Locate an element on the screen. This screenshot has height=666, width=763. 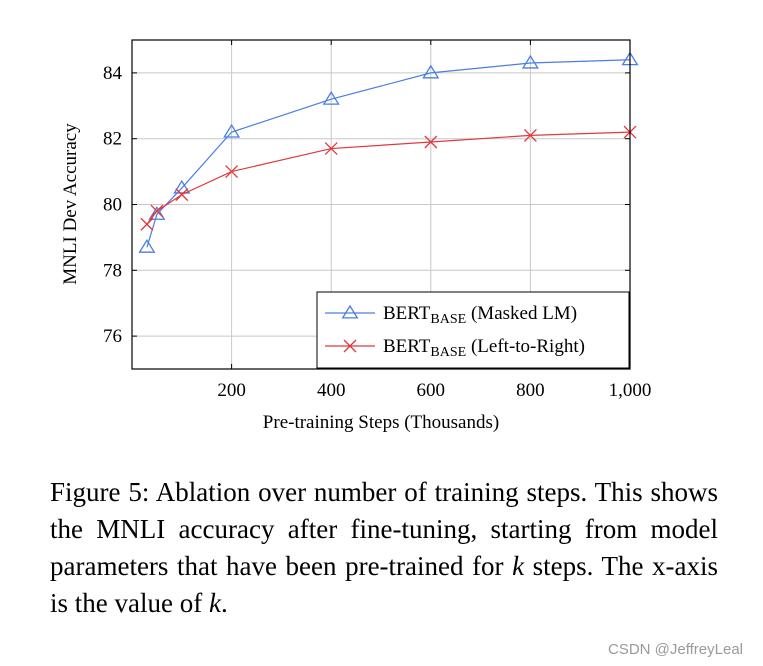
data-point-left-to-right-100-stroke-b is located at coordinates (182, 195).